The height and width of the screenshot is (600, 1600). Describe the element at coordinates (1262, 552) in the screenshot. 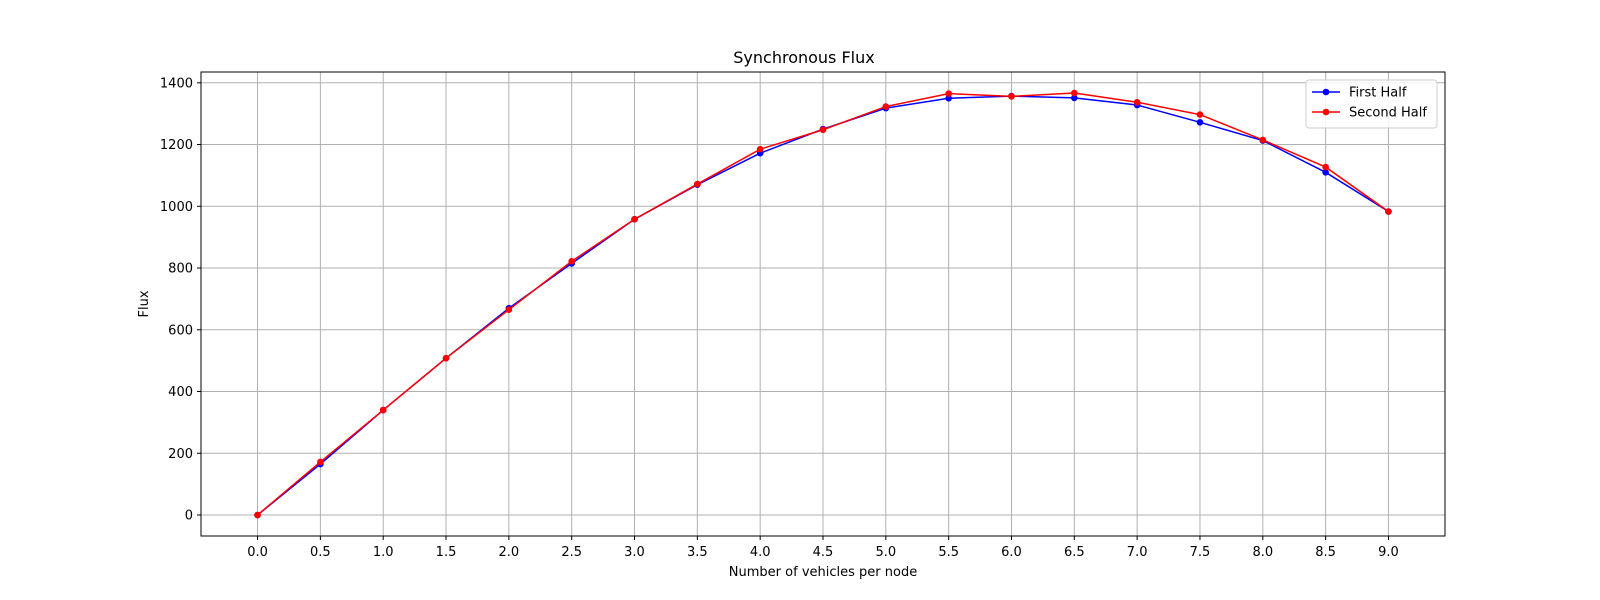

I see `x-tick-label: 8.0` at that location.